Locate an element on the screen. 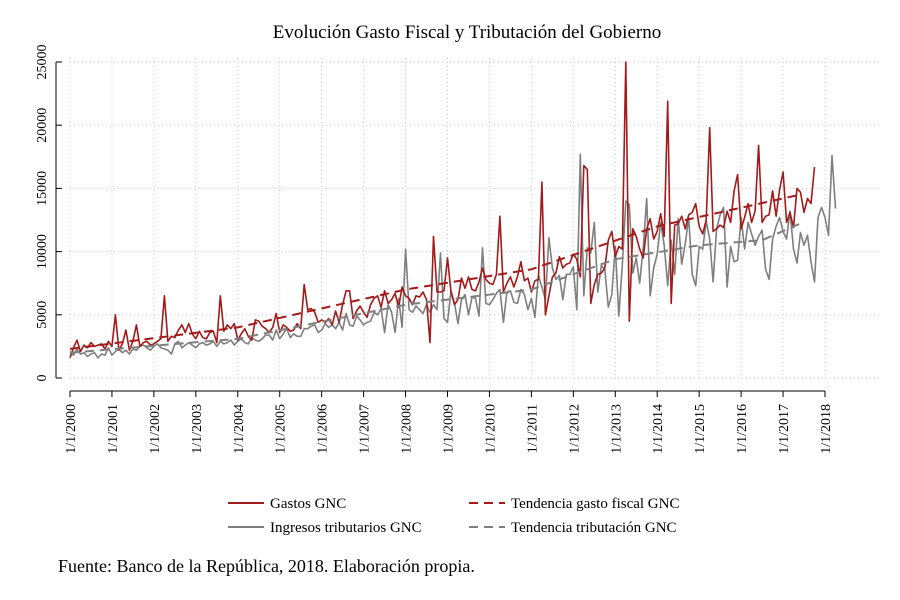 Image resolution: width=900 pixels, height=600 pixels. x-tick-label: 1/1/2005 is located at coordinates (281, 429).